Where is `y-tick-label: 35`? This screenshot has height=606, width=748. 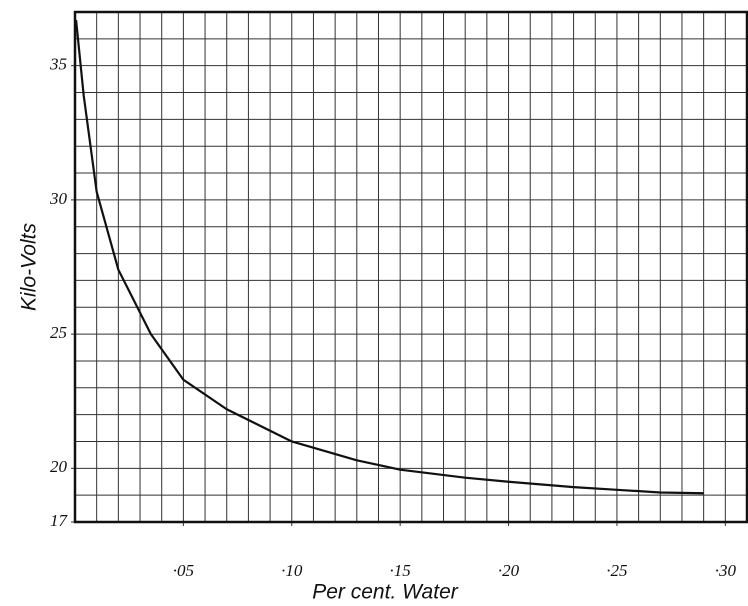 y-tick-label: 35 is located at coordinates (58, 64).